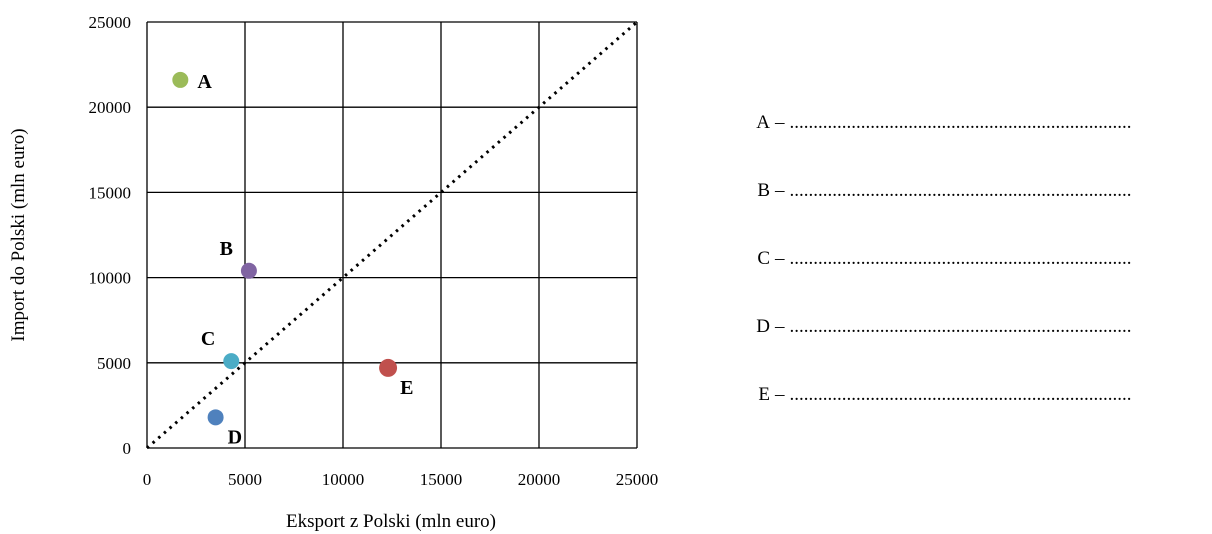 This screenshot has height=534, width=1212. I want to click on point-label-d: D, so click(235, 437).